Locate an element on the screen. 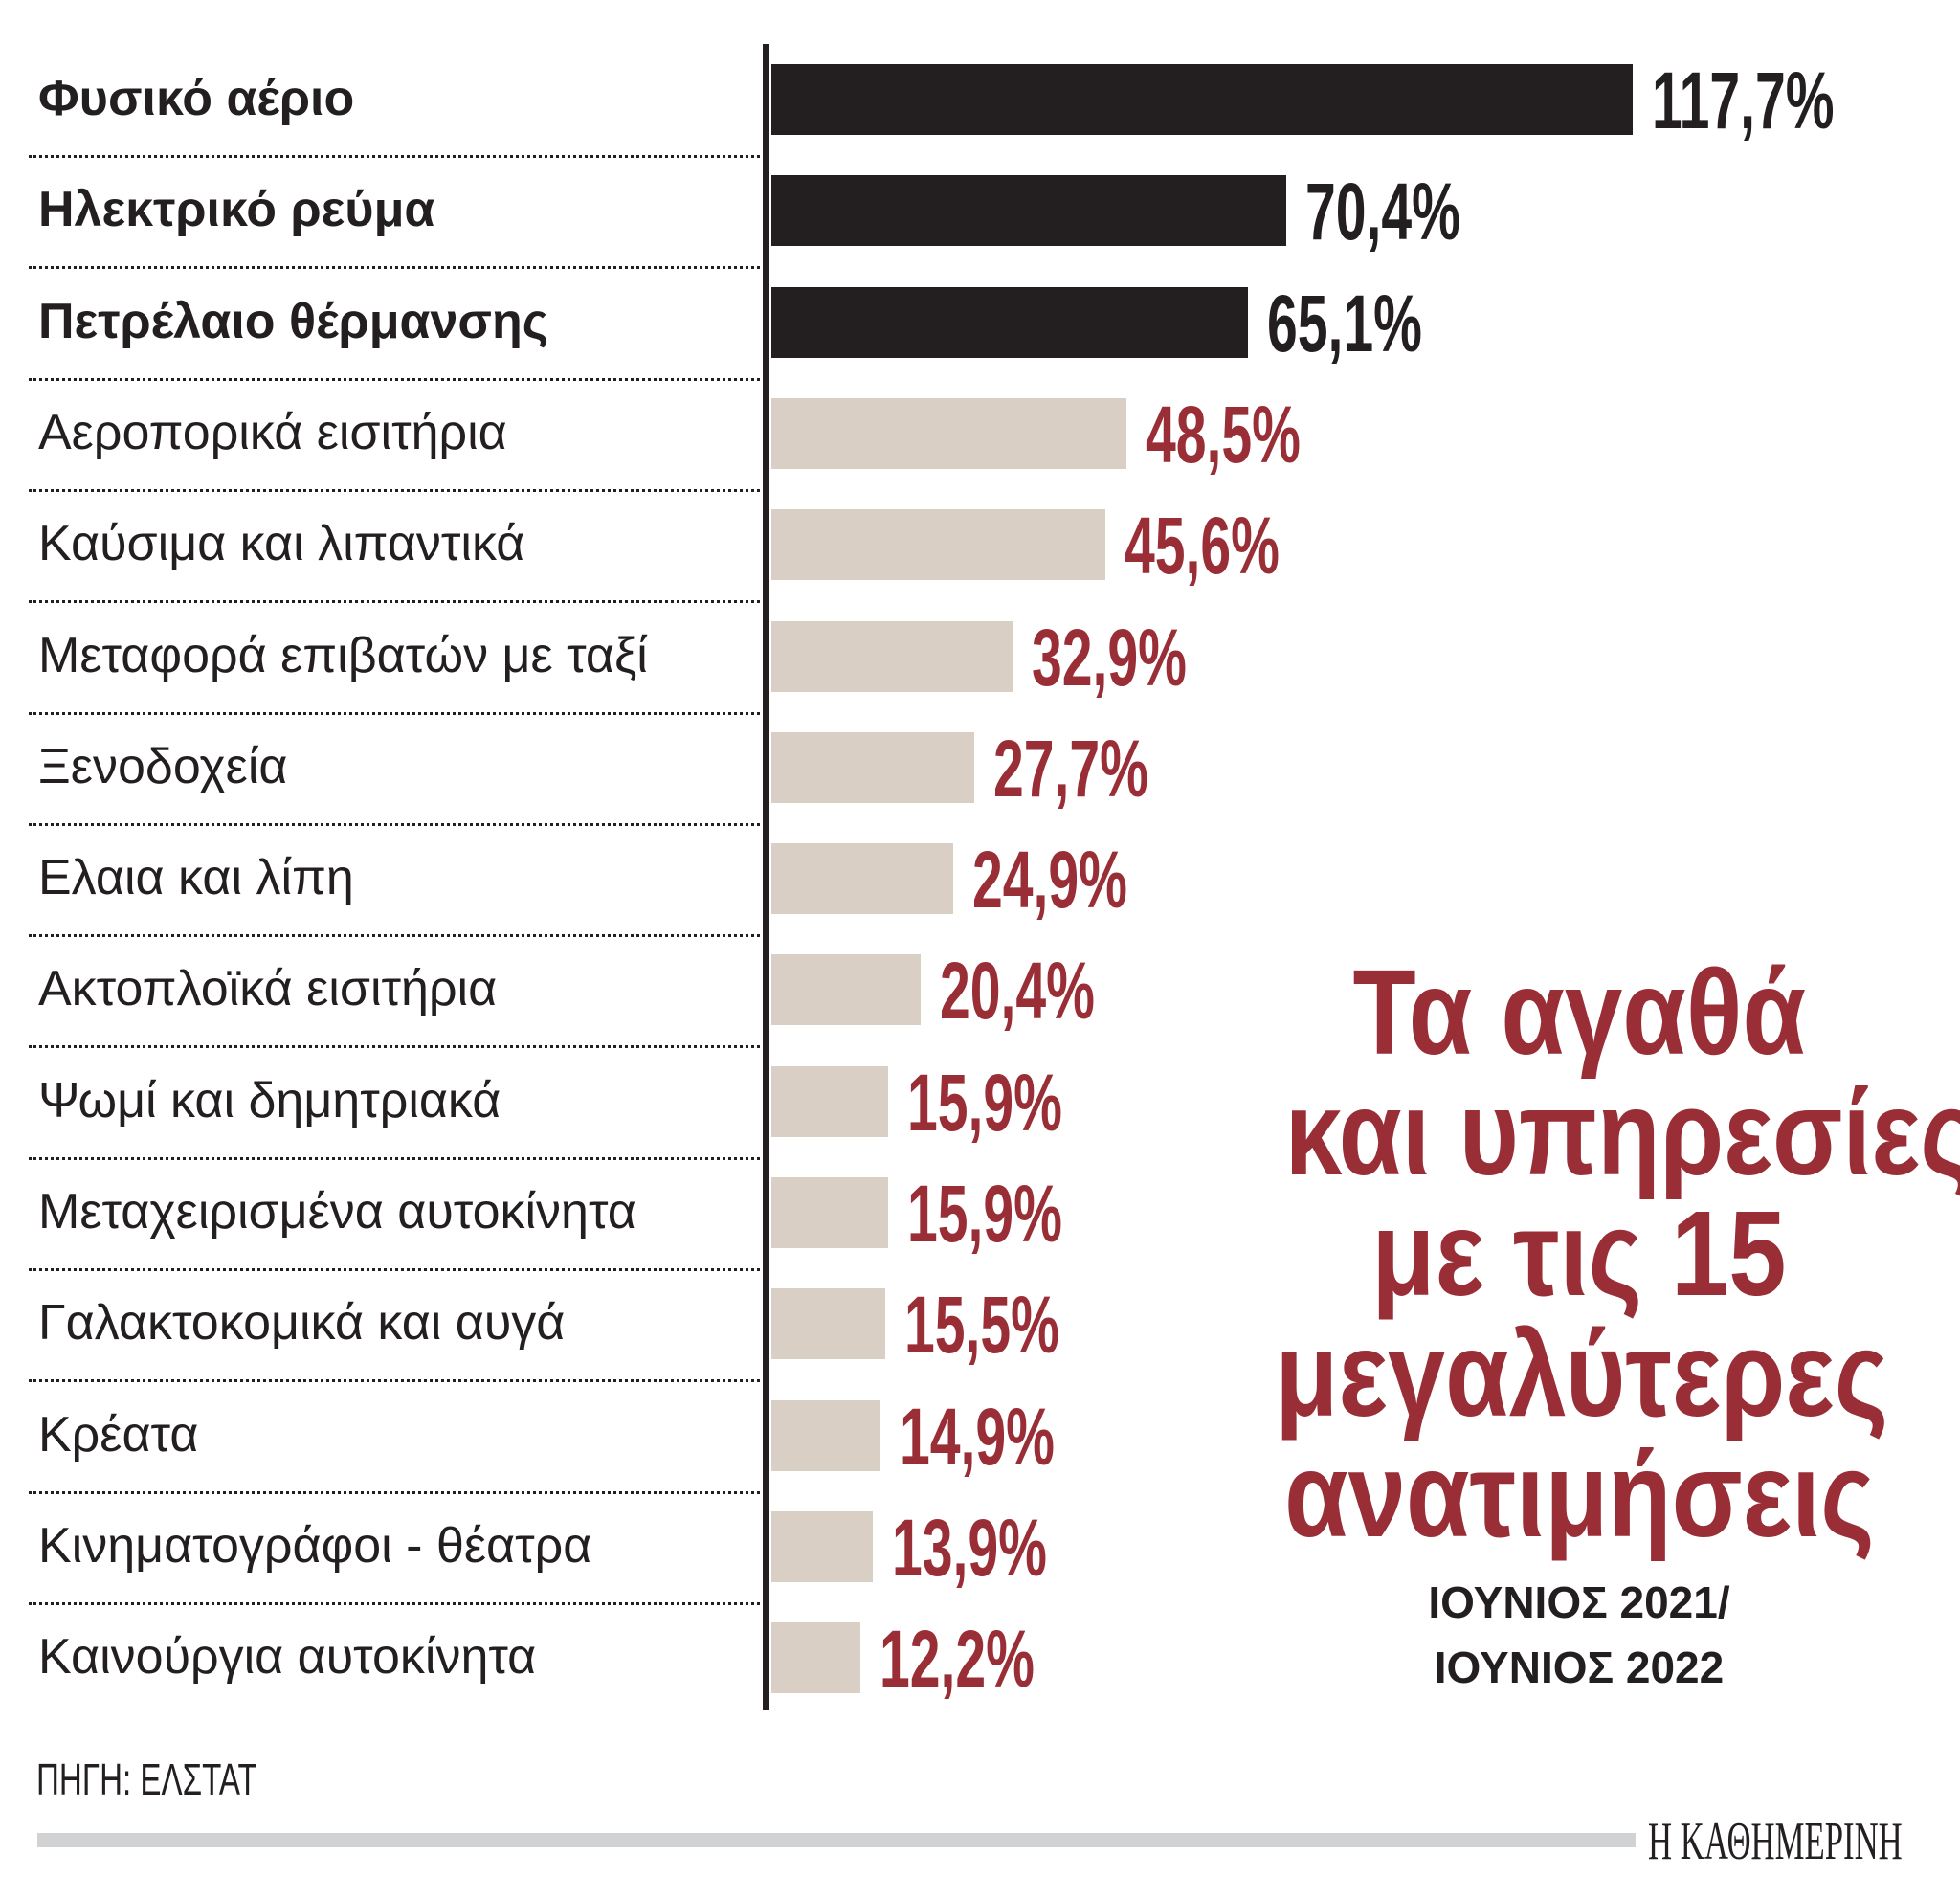  title-line: και υπηρεσίες is located at coordinates (1622, 1132).